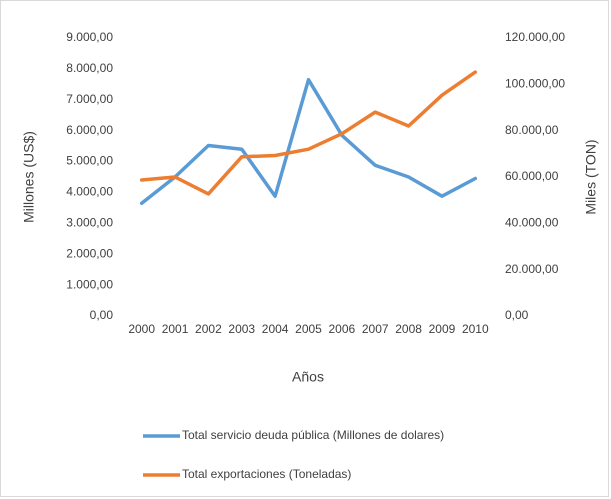 Image resolution: width=611 pixels, height=499 pixels. Describe the element at coordinates (175, 329) in the screenshot. I see `x-tick-label: 2001` at that location.